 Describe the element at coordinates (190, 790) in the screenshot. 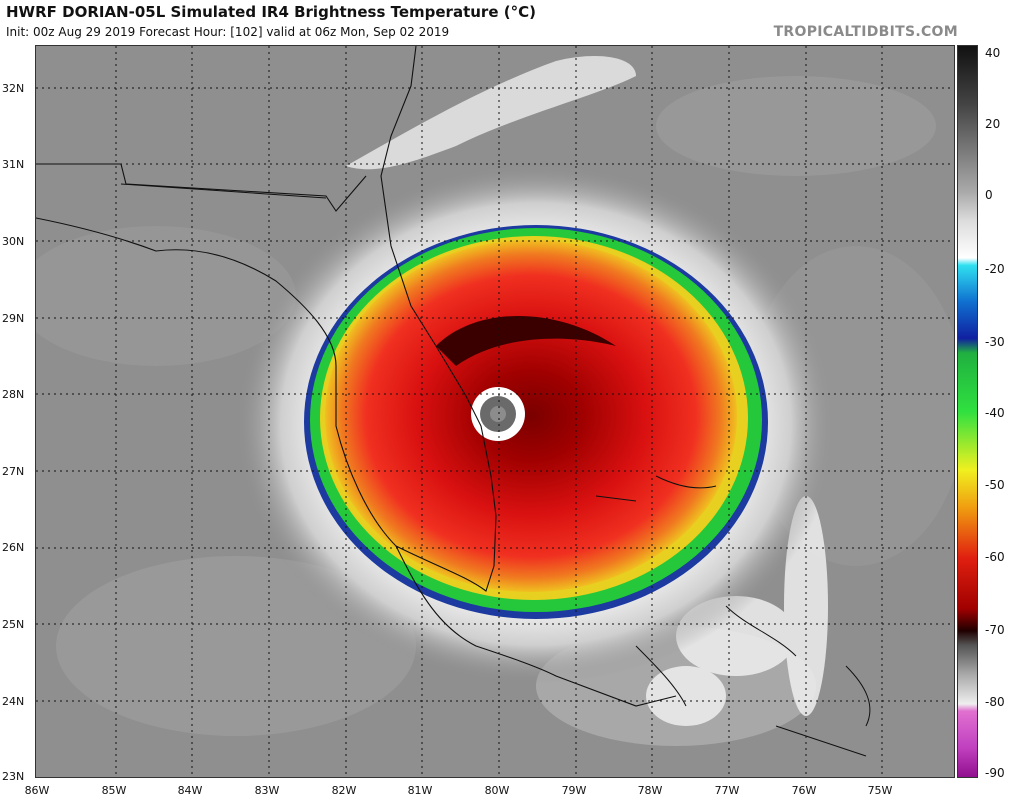

I see `lon-label-84w: 84W` at that location.